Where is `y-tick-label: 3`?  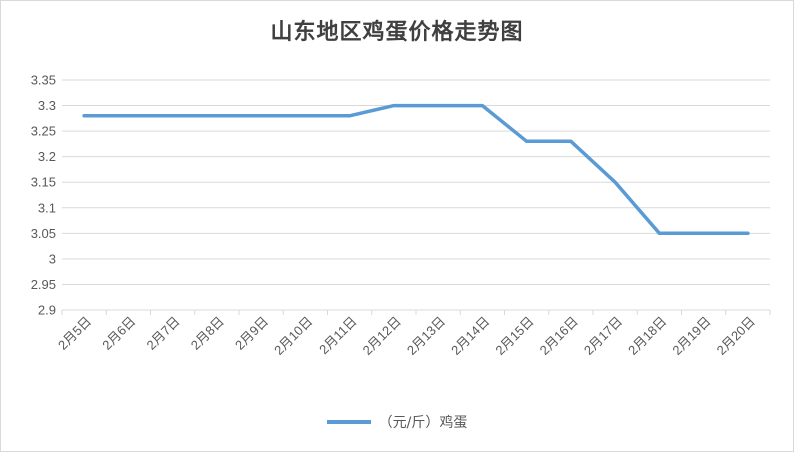
y-tick-label: 3 is located at coordinates (52, 258).